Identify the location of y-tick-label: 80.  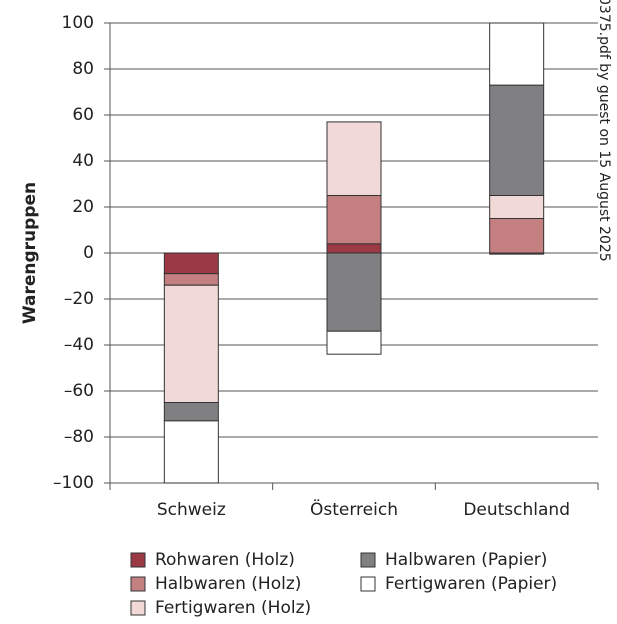
(83, 69).